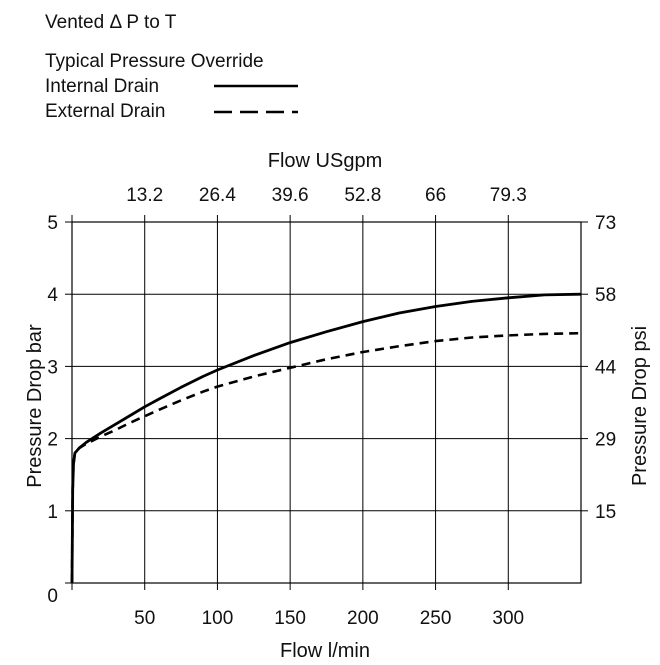 Image resolution: width=660 pixels, height=665 pixels. I want to click on chart-title: Vented Δ P to T, so click(111, 22).